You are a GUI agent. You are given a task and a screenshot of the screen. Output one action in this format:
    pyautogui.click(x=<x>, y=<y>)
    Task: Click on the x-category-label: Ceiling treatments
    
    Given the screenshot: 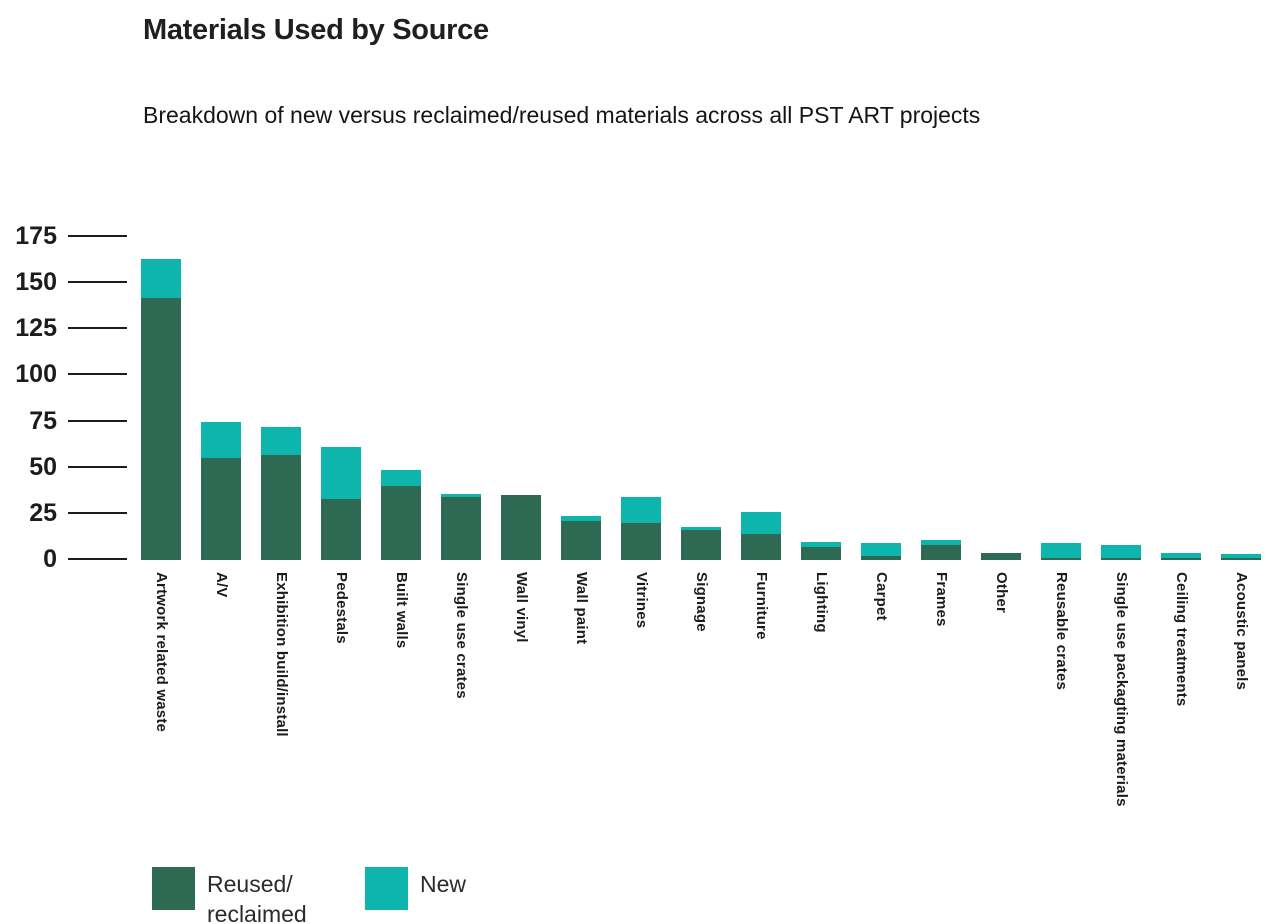 What is the action you would take?
    pyautogui.click(x=1181, y=639)
    